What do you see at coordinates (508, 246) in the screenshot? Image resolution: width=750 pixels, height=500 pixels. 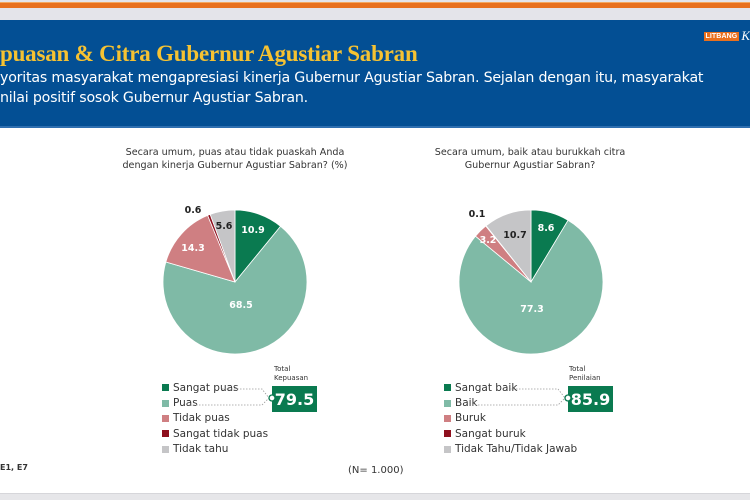 I see `pie-slice-tidak-tahu-tidak-jawab` at bounding box center [508, 246].